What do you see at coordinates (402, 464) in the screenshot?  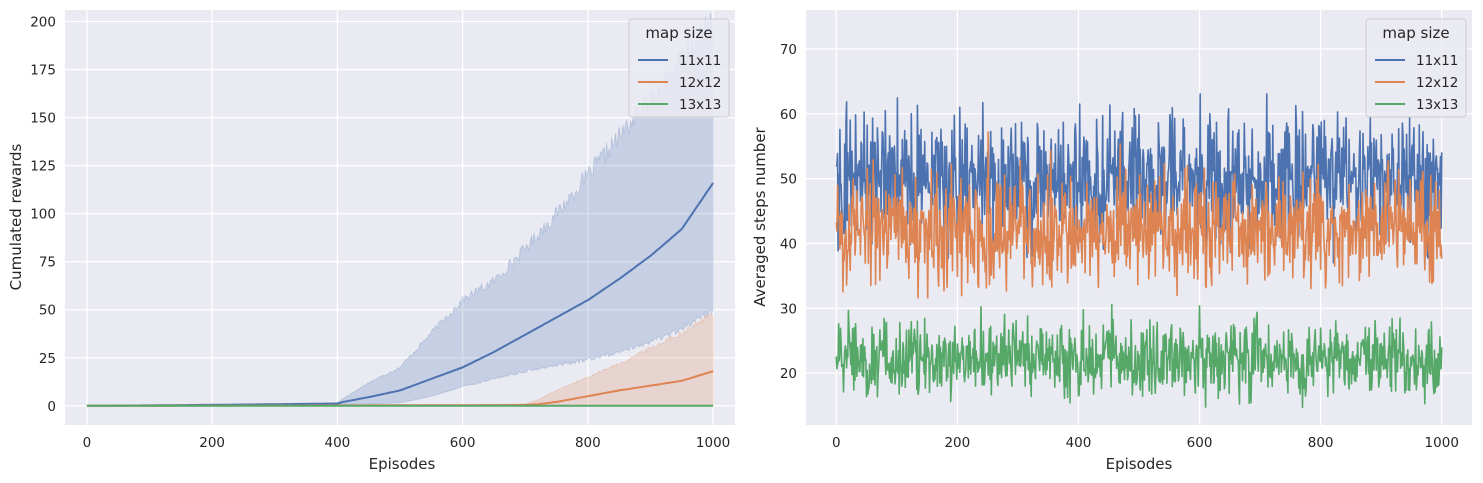 I see `left-x-axis-label: Episodes` at bounding box center [402, 464].